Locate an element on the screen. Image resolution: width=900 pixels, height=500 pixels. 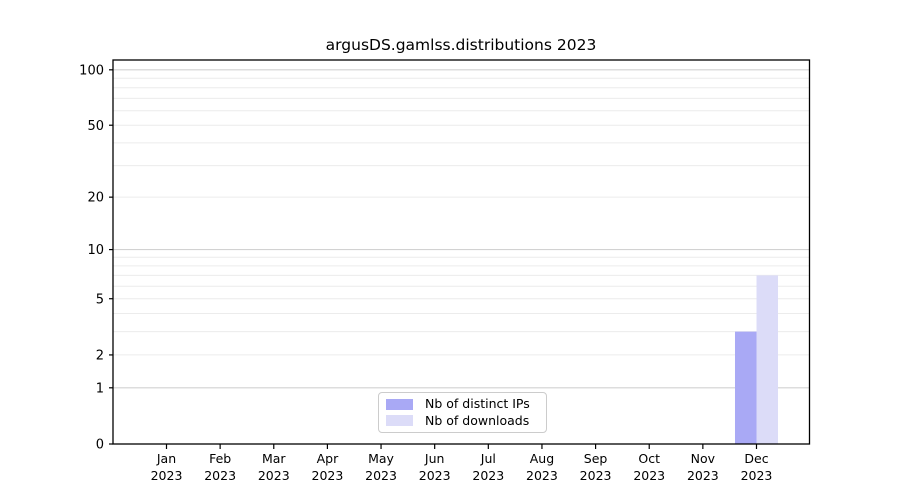
bar-nb-of-downloads-dec is located at coordinates (767, 359).